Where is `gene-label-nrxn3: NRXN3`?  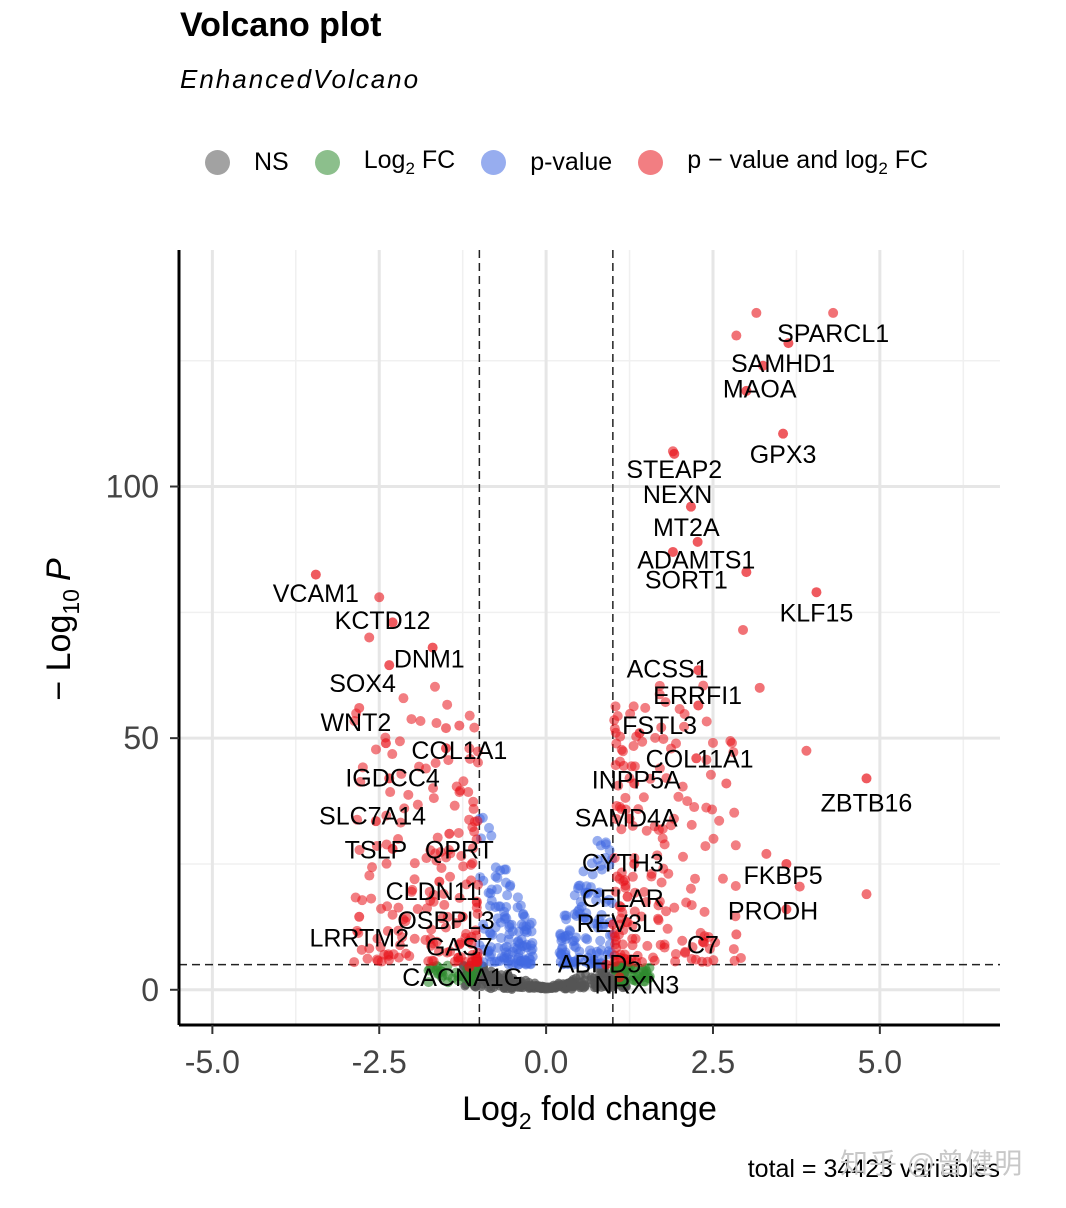 gene-label-nrxn3: NRXN3 is located at coordinates (637, 986).